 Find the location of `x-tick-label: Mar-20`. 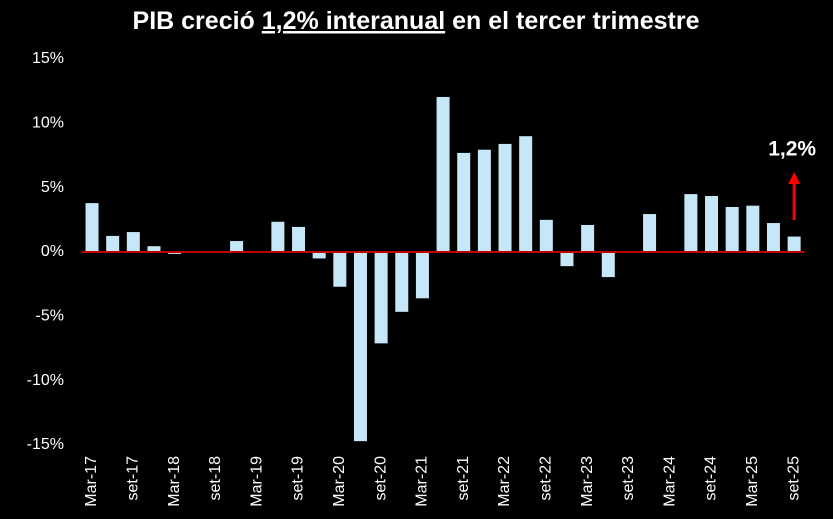

x-tick-label: Mar-20 is located at coordinates (339, 481).